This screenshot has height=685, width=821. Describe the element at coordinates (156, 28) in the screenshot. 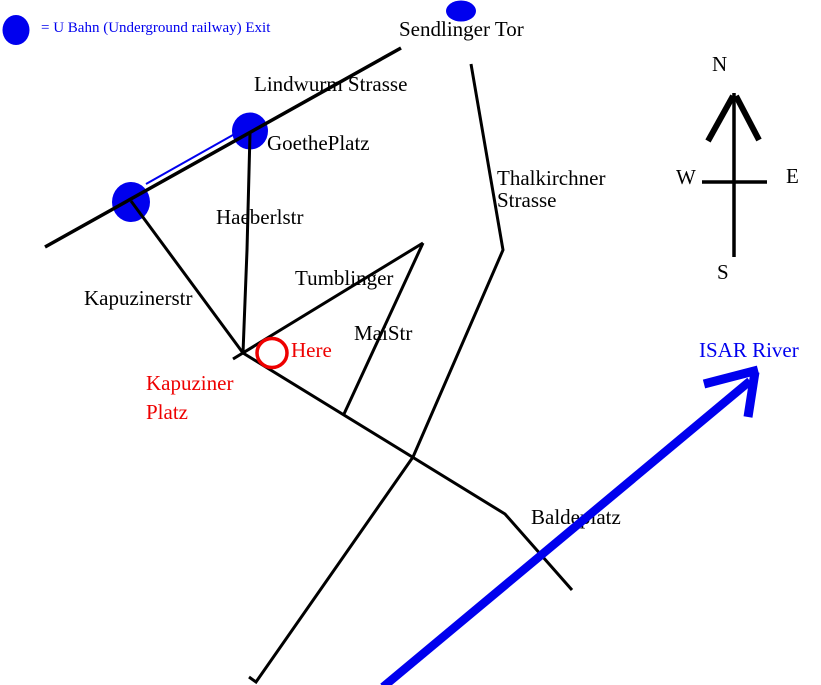

I see `legend-ubahn-text: = U Bahn (Underground railway) Exit` at that location.